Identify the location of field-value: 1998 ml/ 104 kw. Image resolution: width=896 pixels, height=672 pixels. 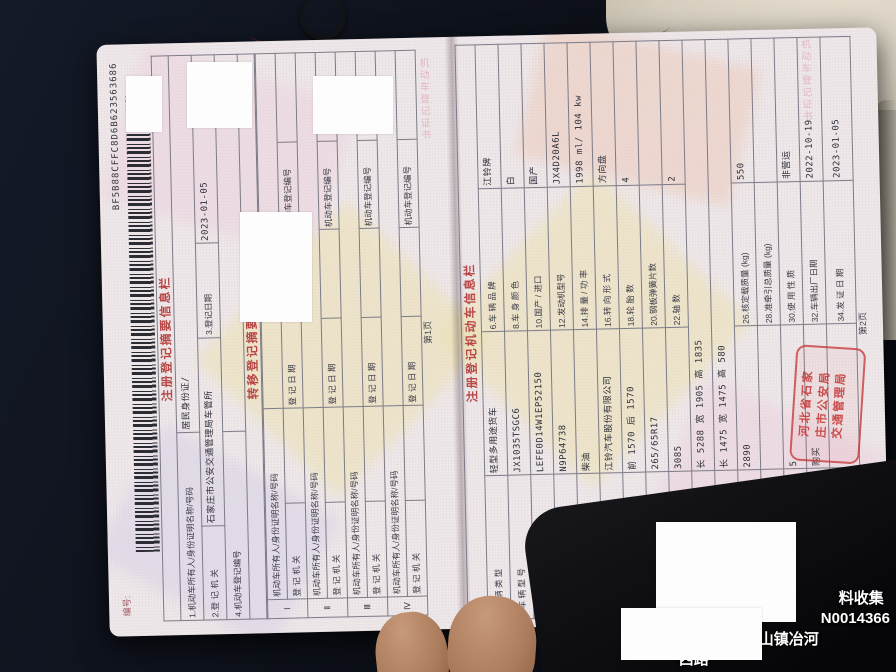
(580, 114).